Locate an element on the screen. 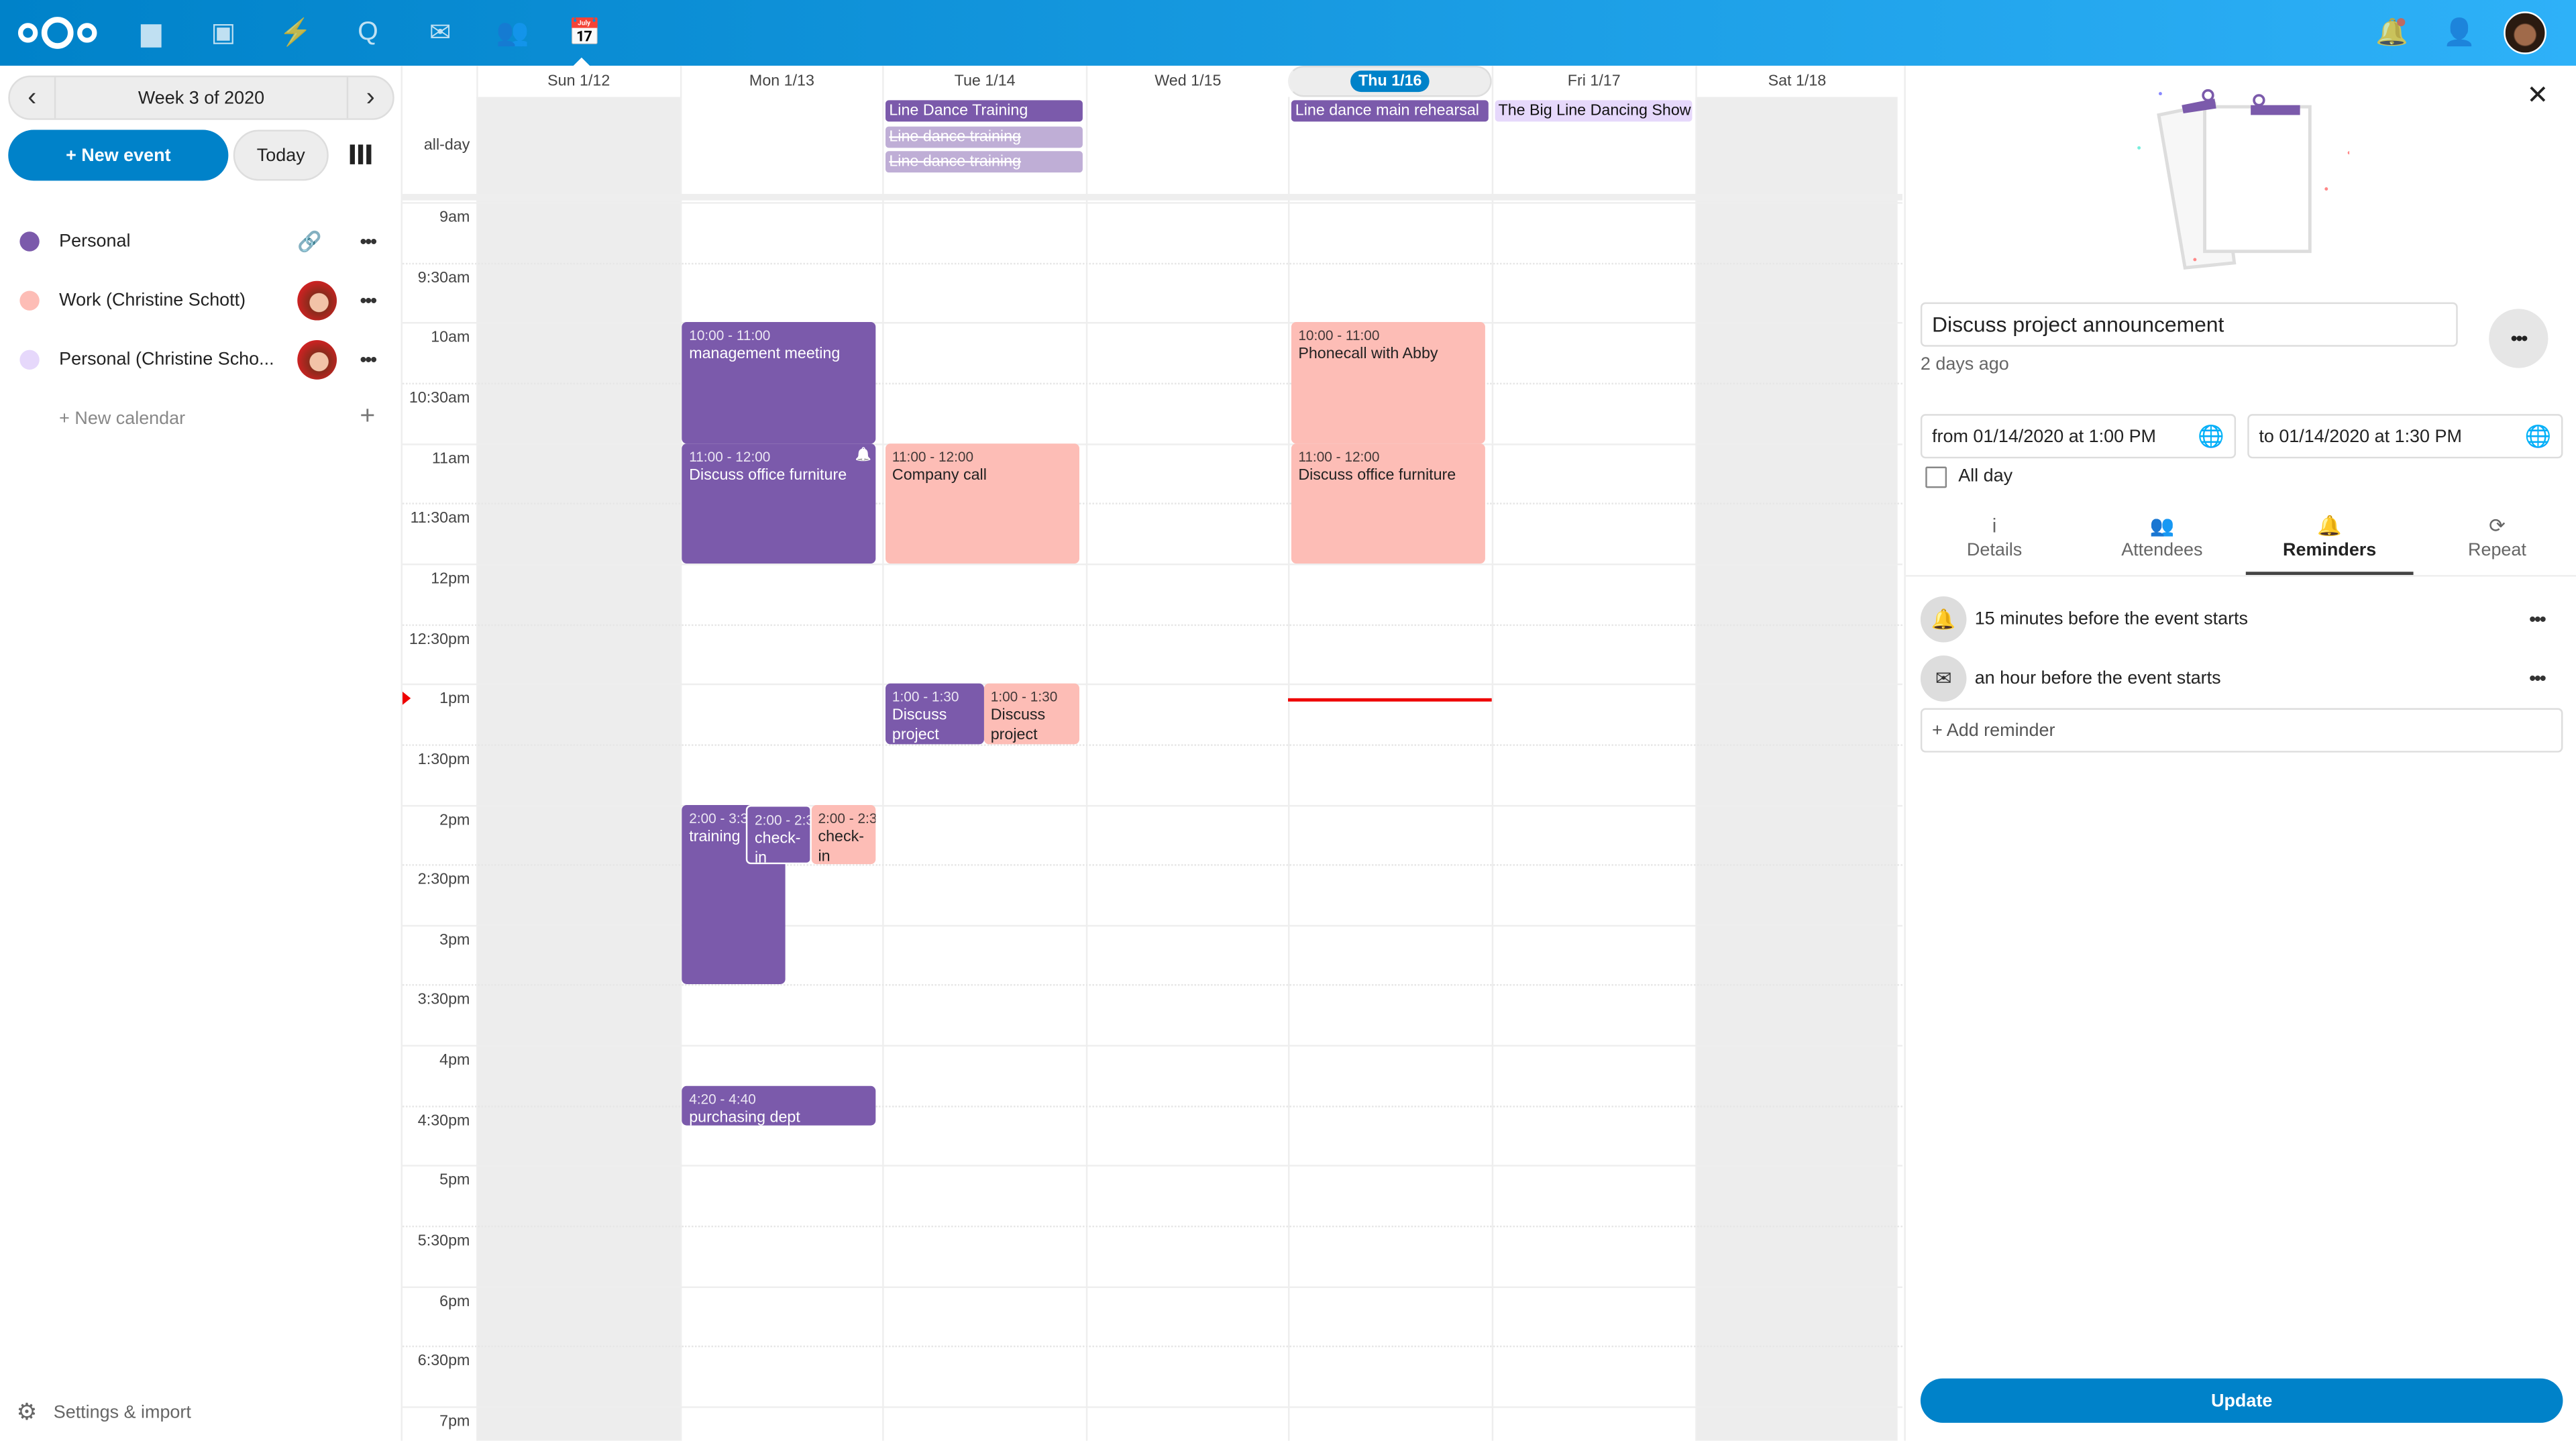 This screenshot has width=2576, height=1441. bell-icon: 🔔 is located at coordinates (1943, 619).